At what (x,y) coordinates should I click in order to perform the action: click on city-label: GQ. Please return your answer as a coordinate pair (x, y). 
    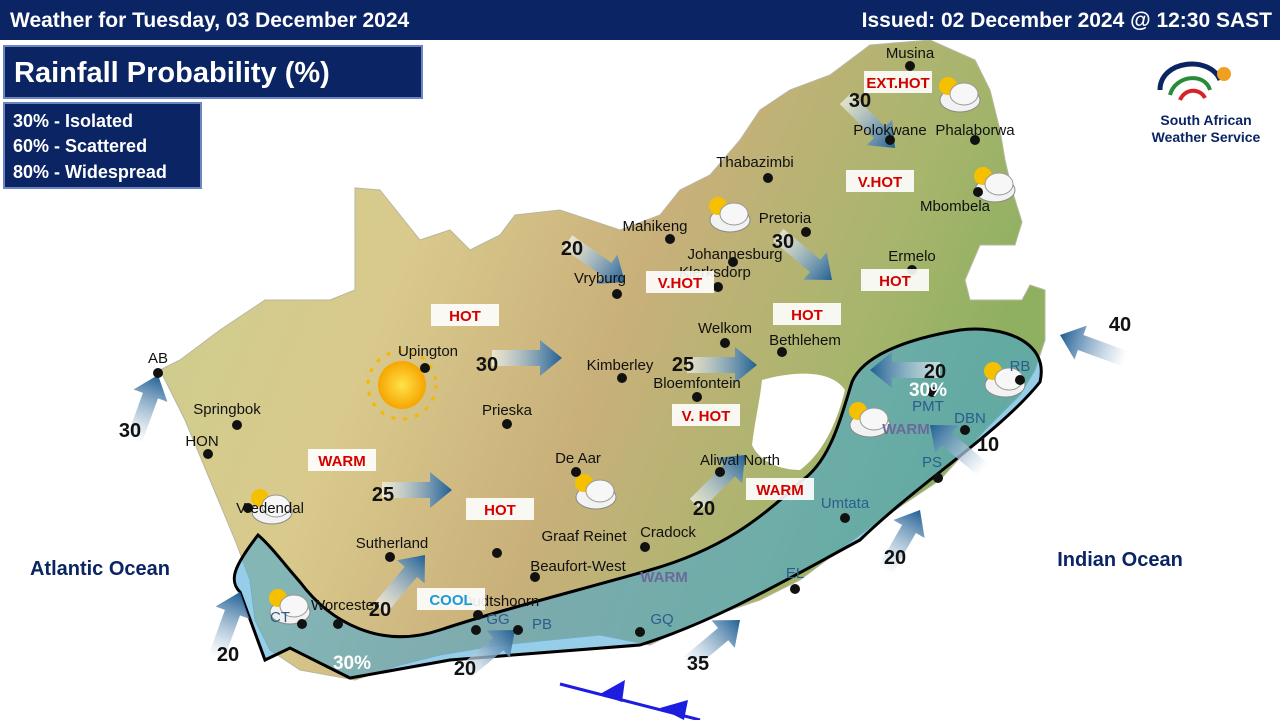
    Looking at the image, I should click on (661, 619).